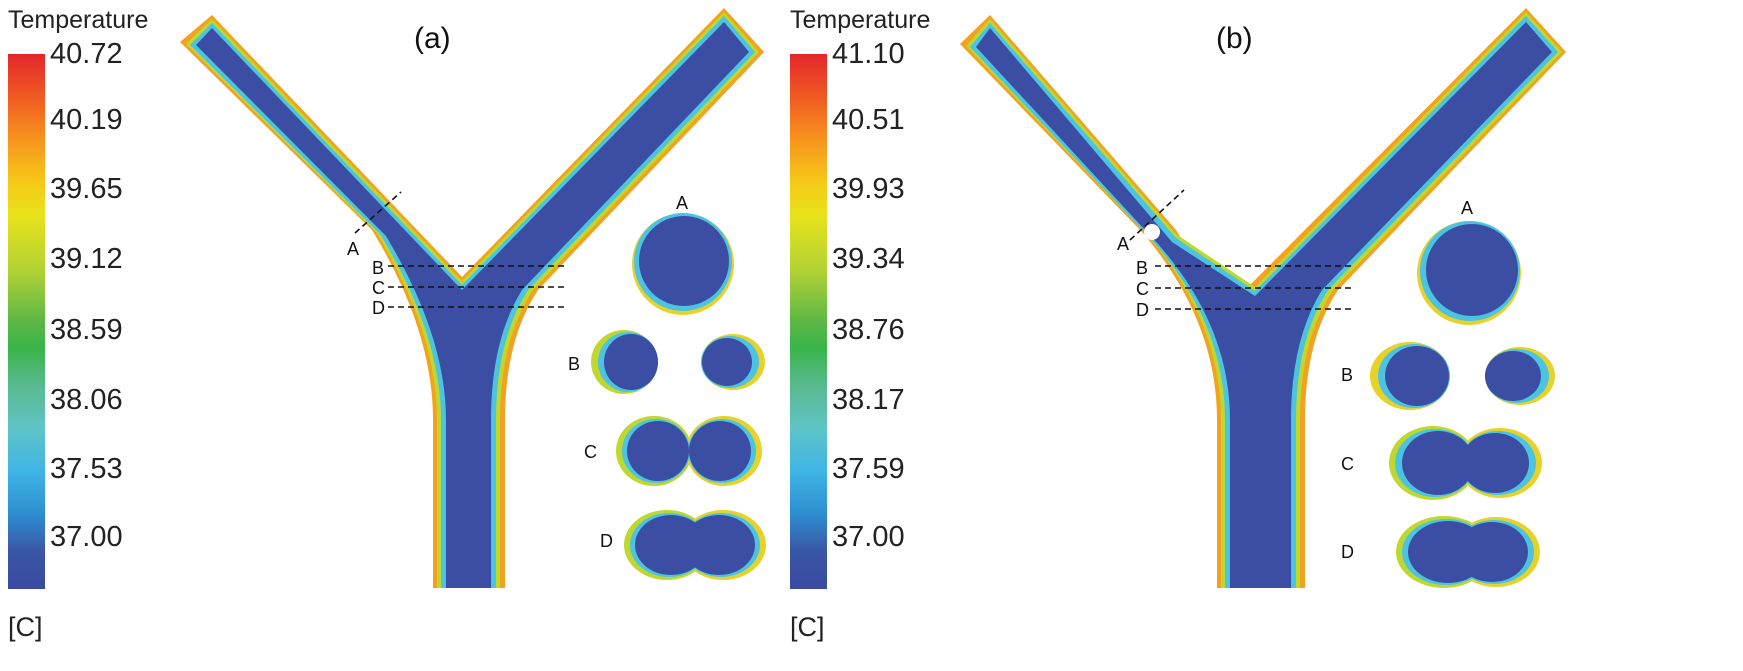  What do you see at coordinates (868, 189) in the screenshot?
I see `legend-tick: 39.93` at bounding box center [868, 189].